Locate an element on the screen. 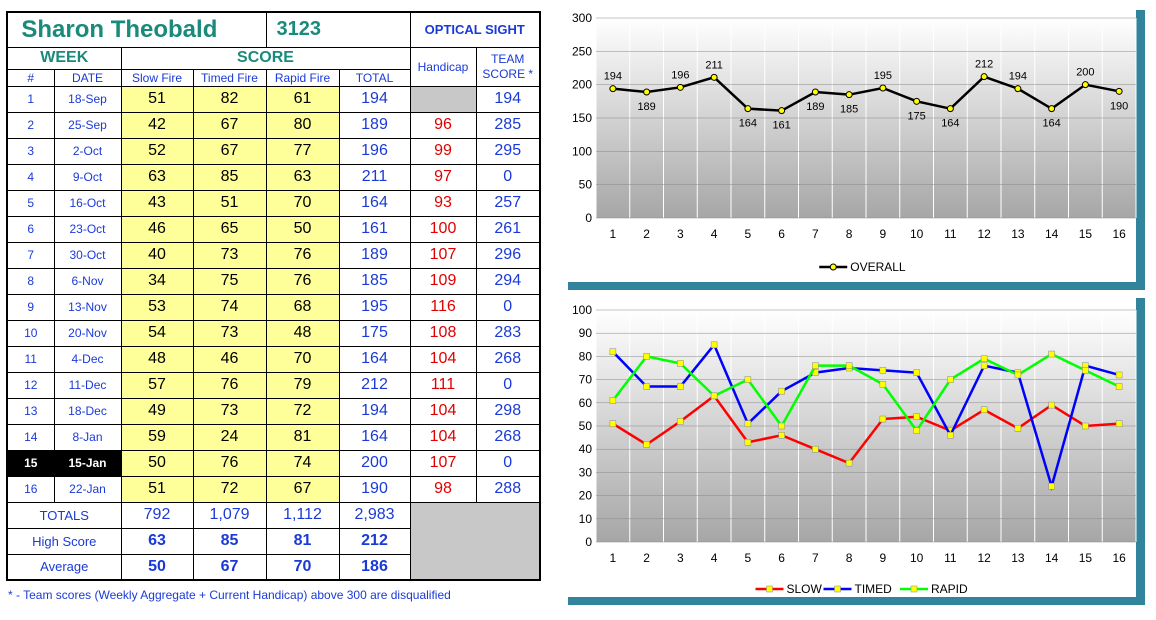 The image size is (1156, 620). total-score: 194 is located at coordinates (374, 99).